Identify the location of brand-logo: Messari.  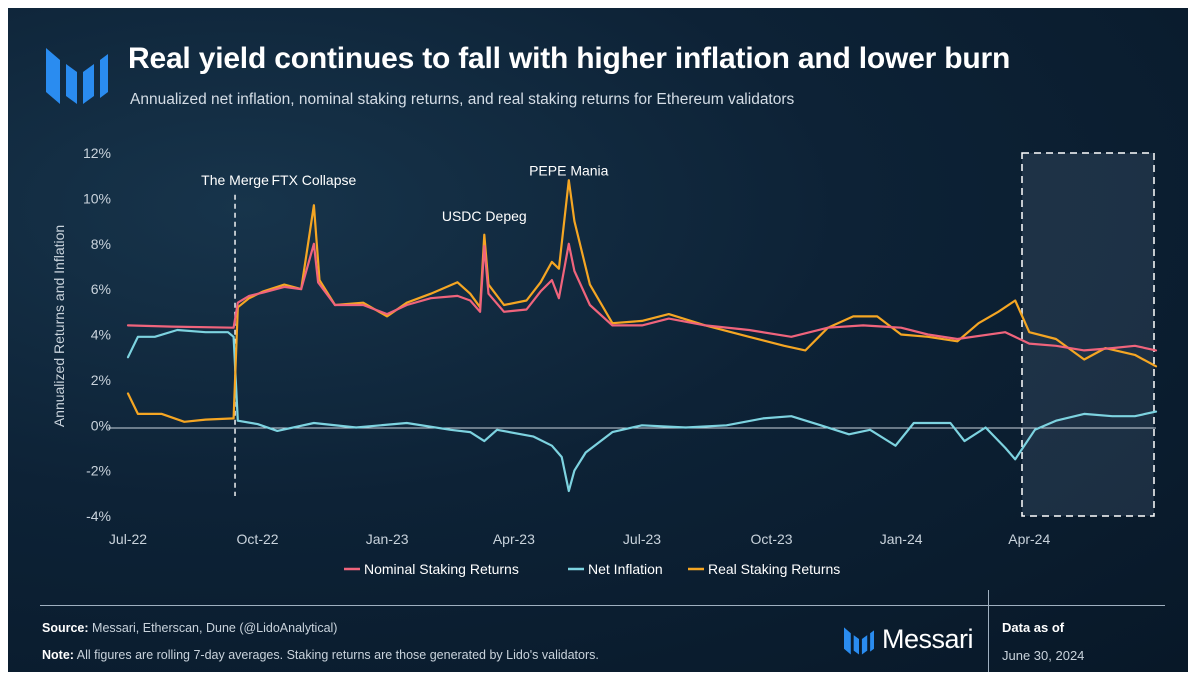
(909, 639).